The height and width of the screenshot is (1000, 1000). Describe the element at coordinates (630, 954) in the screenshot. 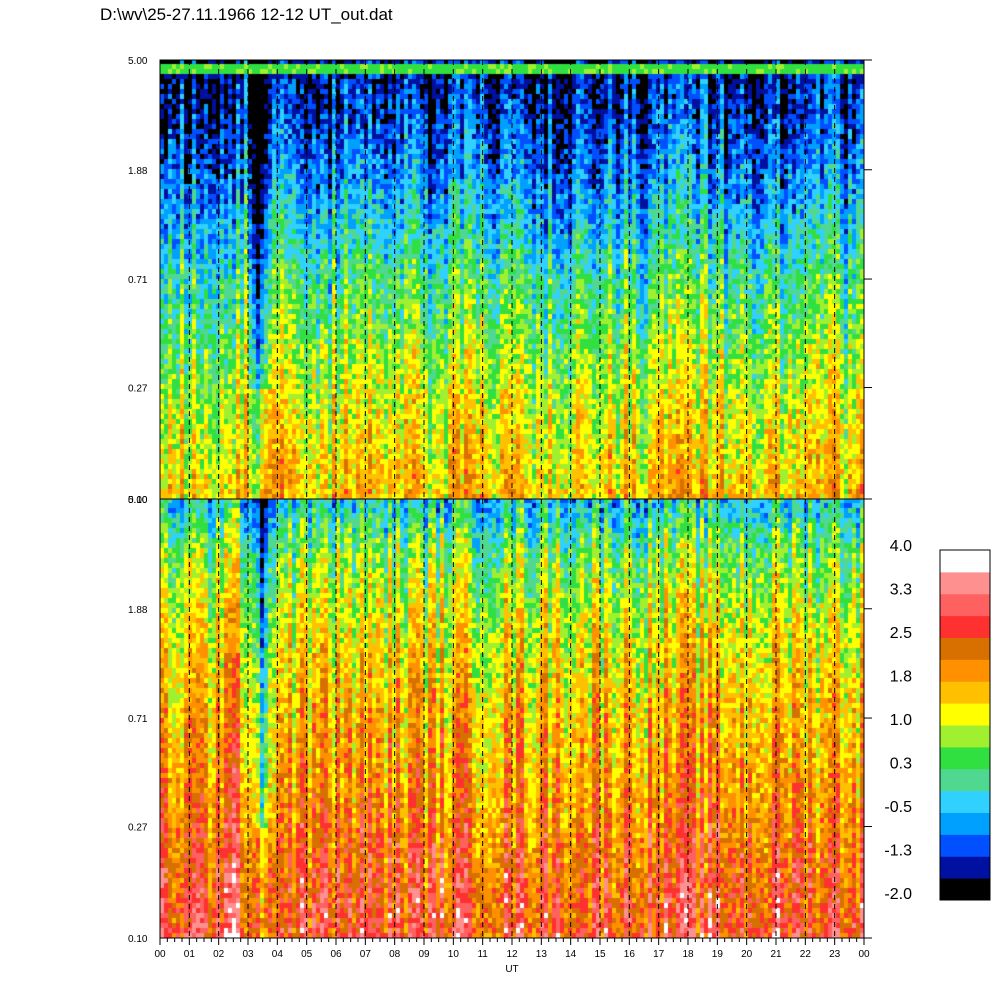

I see `x-tick-label: 16` at that location.